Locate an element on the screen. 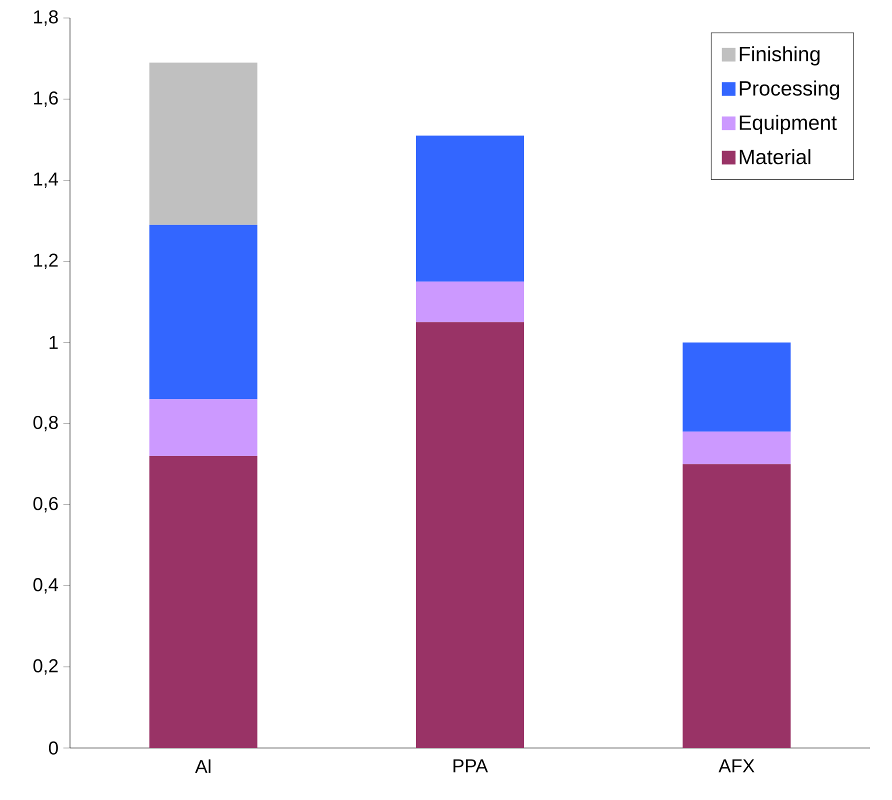 Image resolution: width=892 pixels, height=800 pixels. y-tick-label: 1,6 is located at coordinates (46, 99).